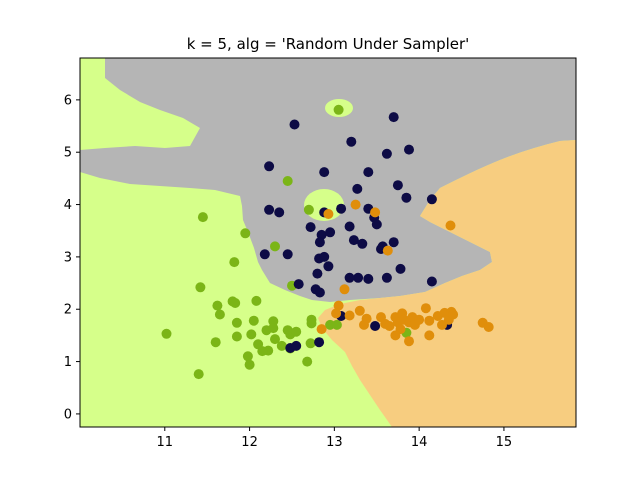 The width and height of the screenshot is (640, 480). Describe the element at coordinates (68, 153) in the screenshot. I see `y-tick-label: 5` at that location.